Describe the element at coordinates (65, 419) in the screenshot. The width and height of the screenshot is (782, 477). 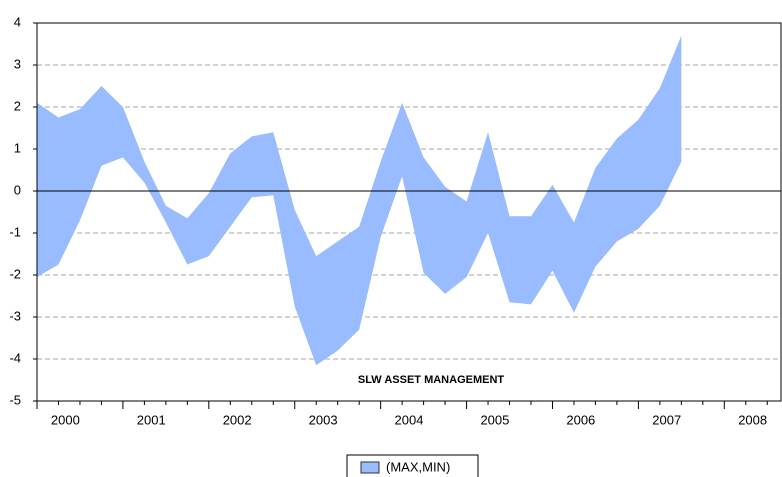
I see `x-tick-label: 2000` at that location.